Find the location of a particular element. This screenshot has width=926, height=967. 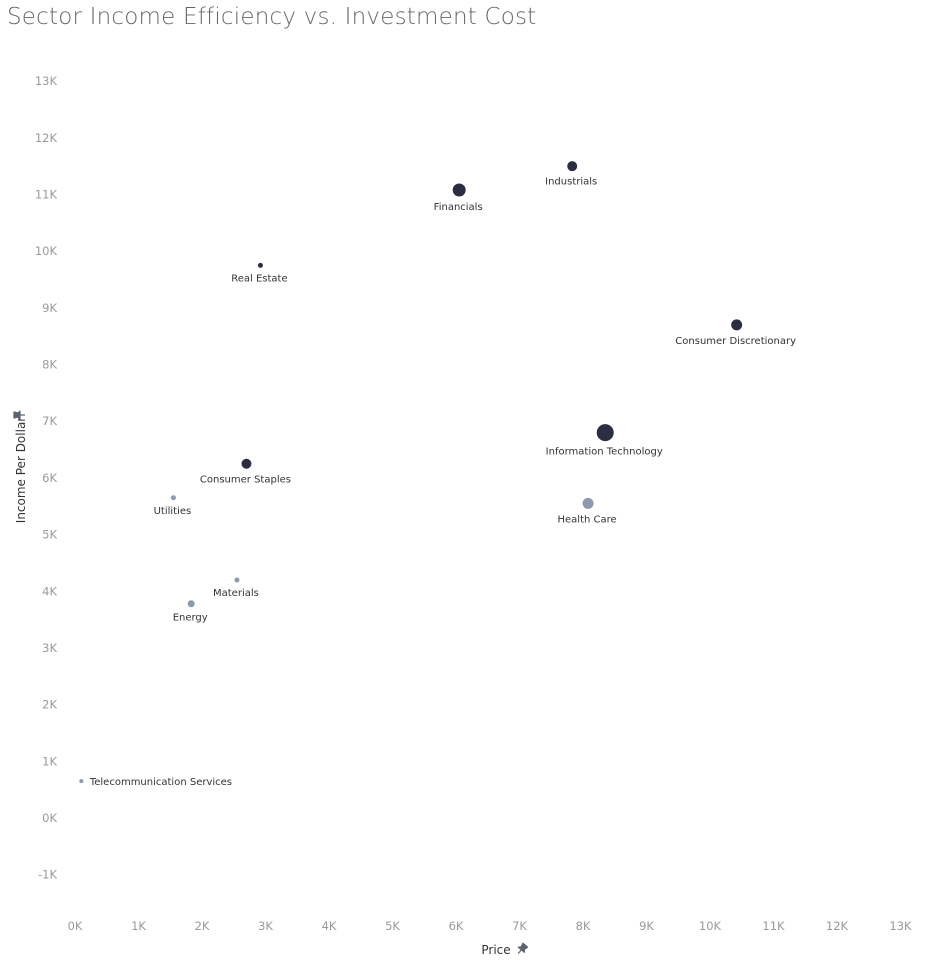

data-point: Industrials is located at coordinates (571, 174).